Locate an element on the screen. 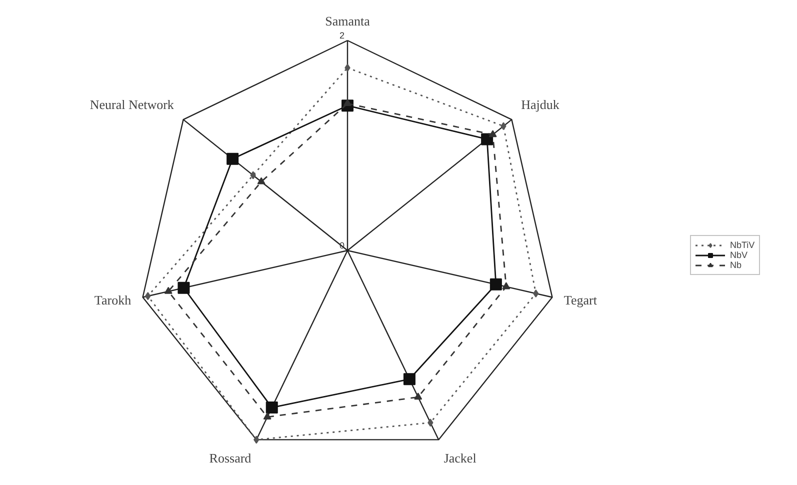 The height and width of the screenshot is (485, 797). spoke-label: Neural Network is located at coordinates (132, 104).